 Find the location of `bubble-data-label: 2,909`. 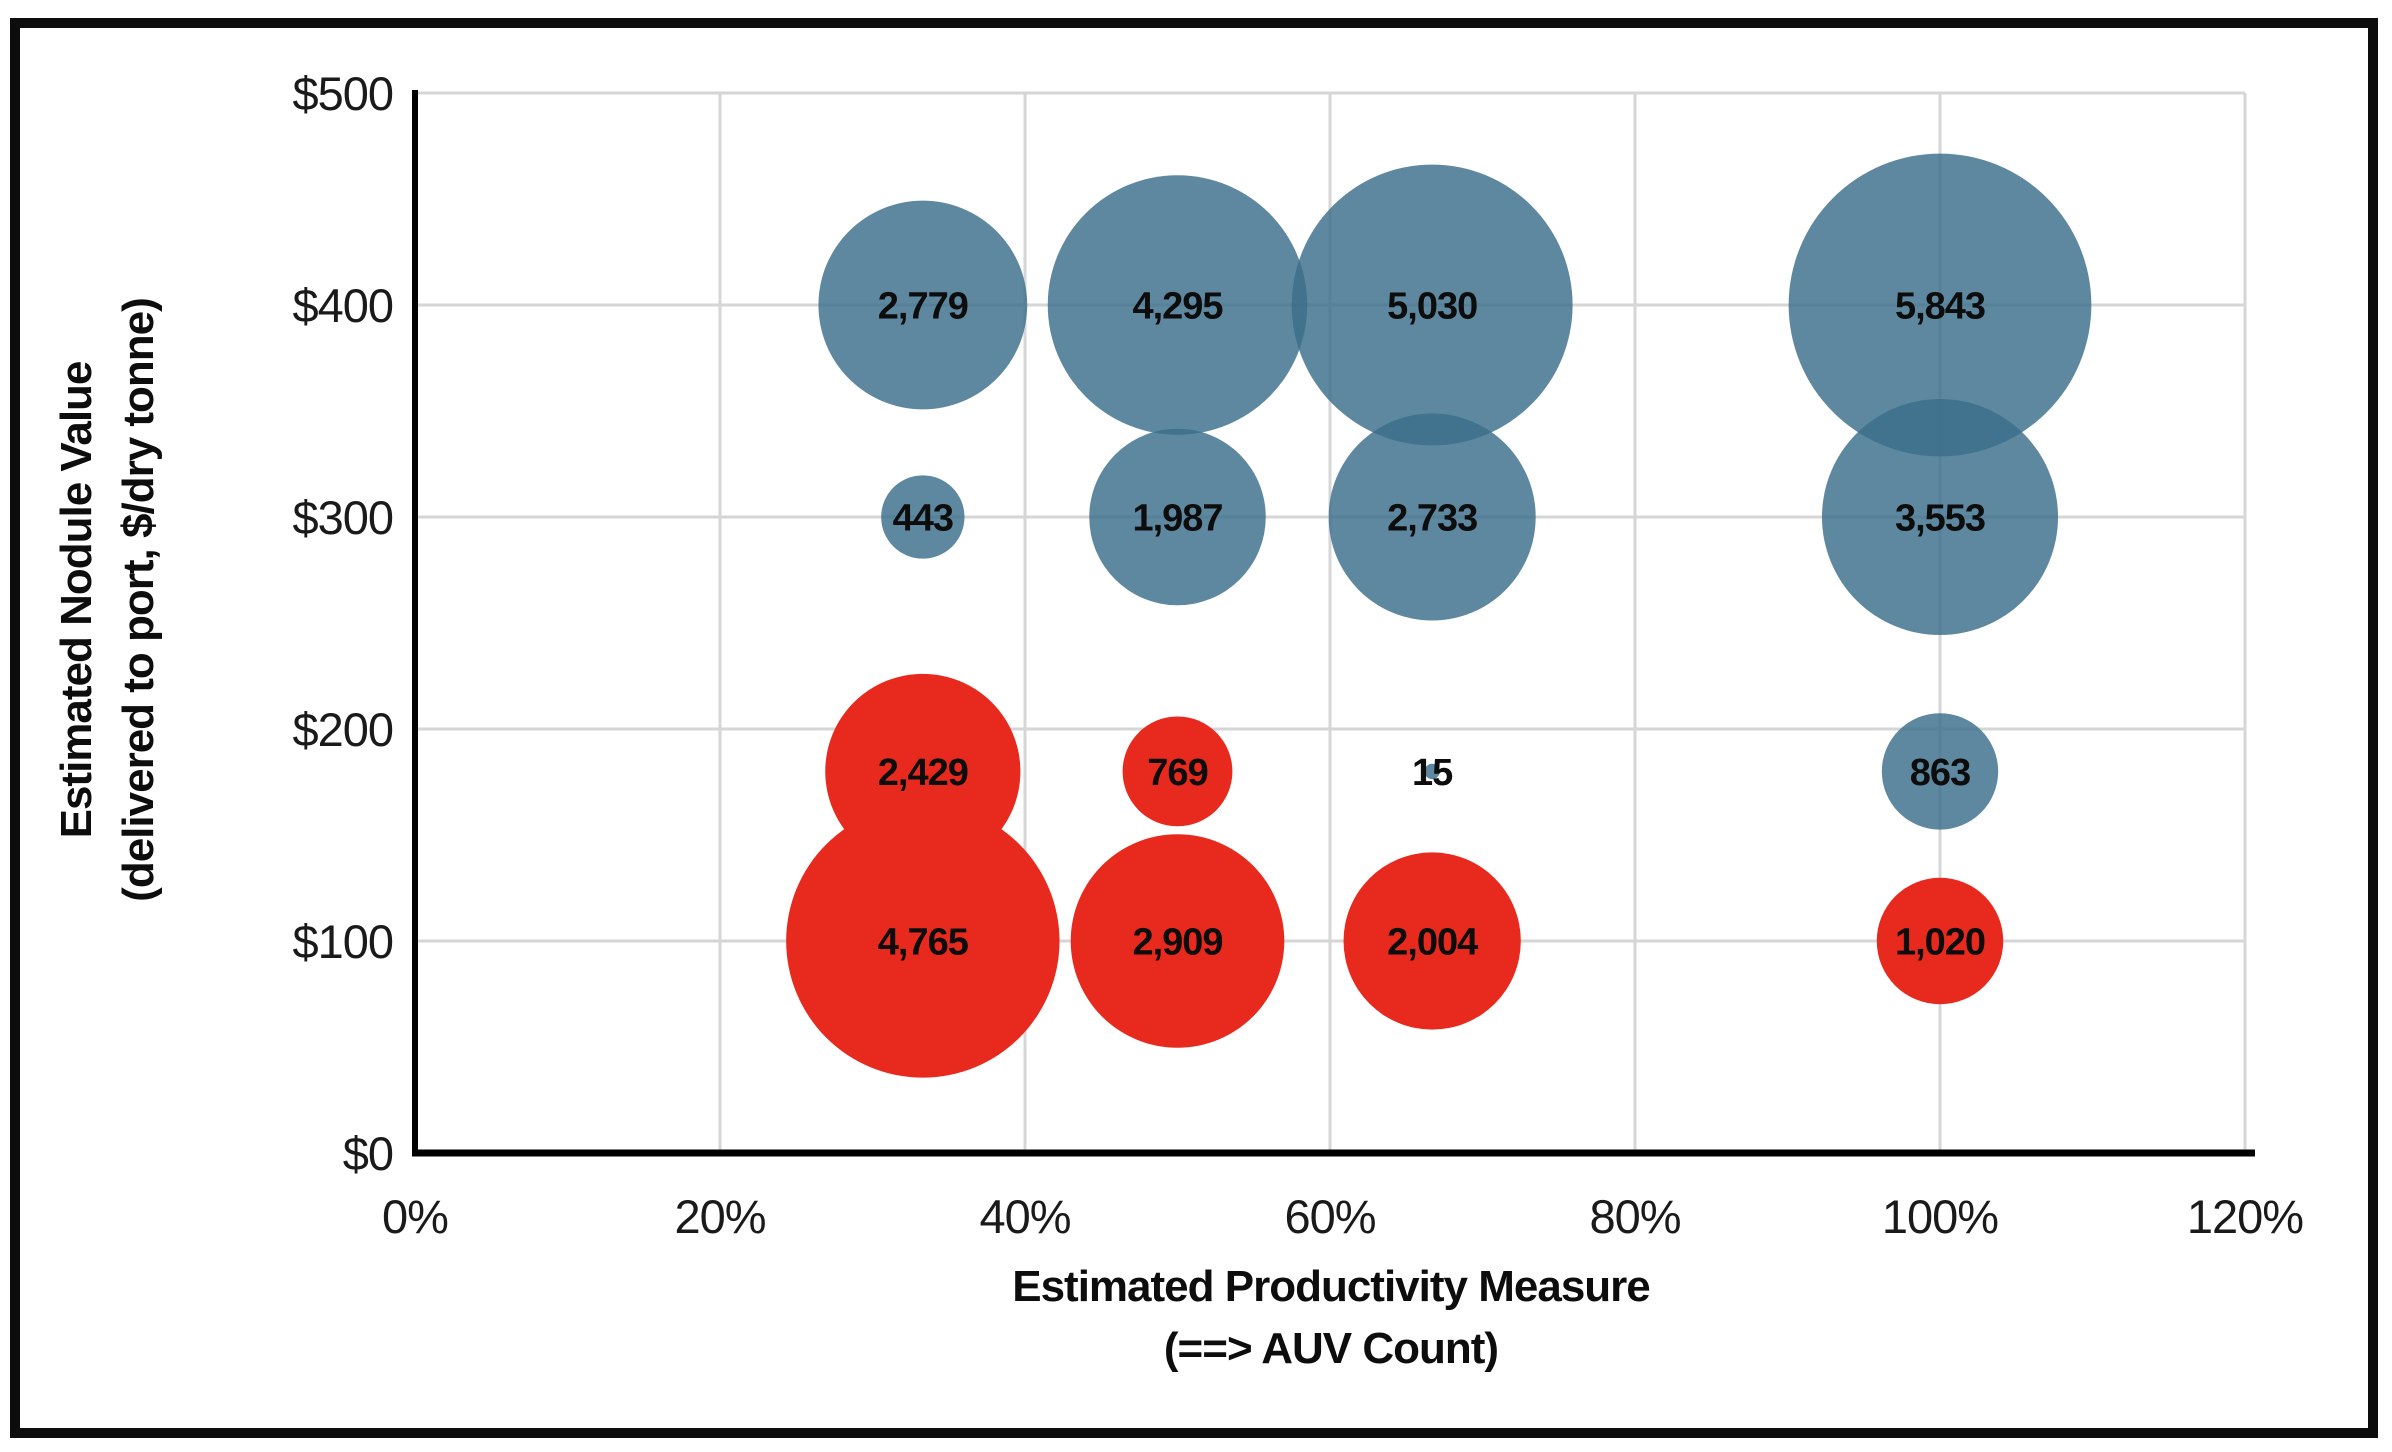

bubble-data-label: 2,909 is located at coordinates (1177, 943).